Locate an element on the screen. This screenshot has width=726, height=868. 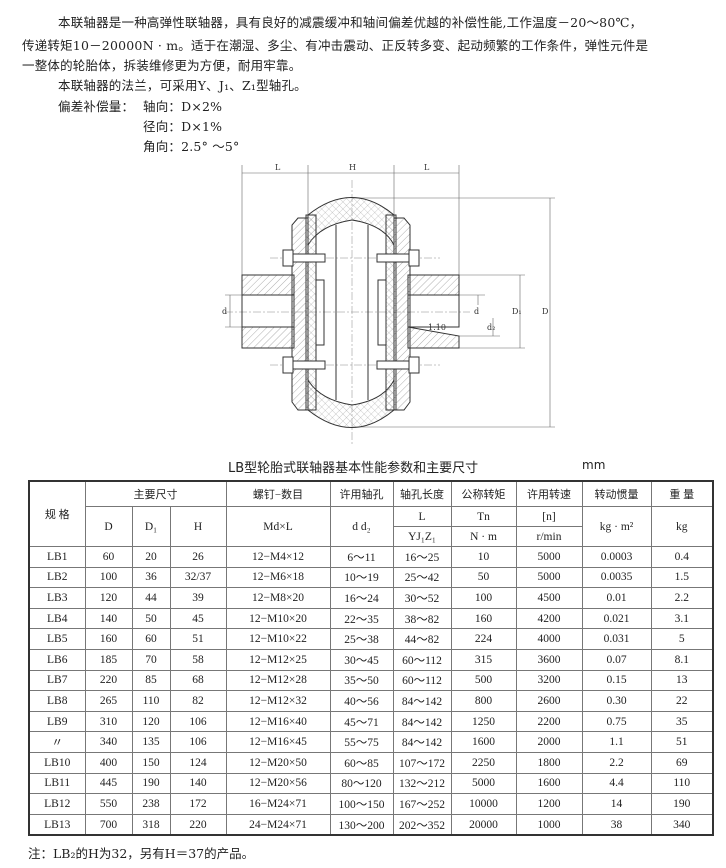
table-cell: 35～50 is located at coordinates (361, 680).